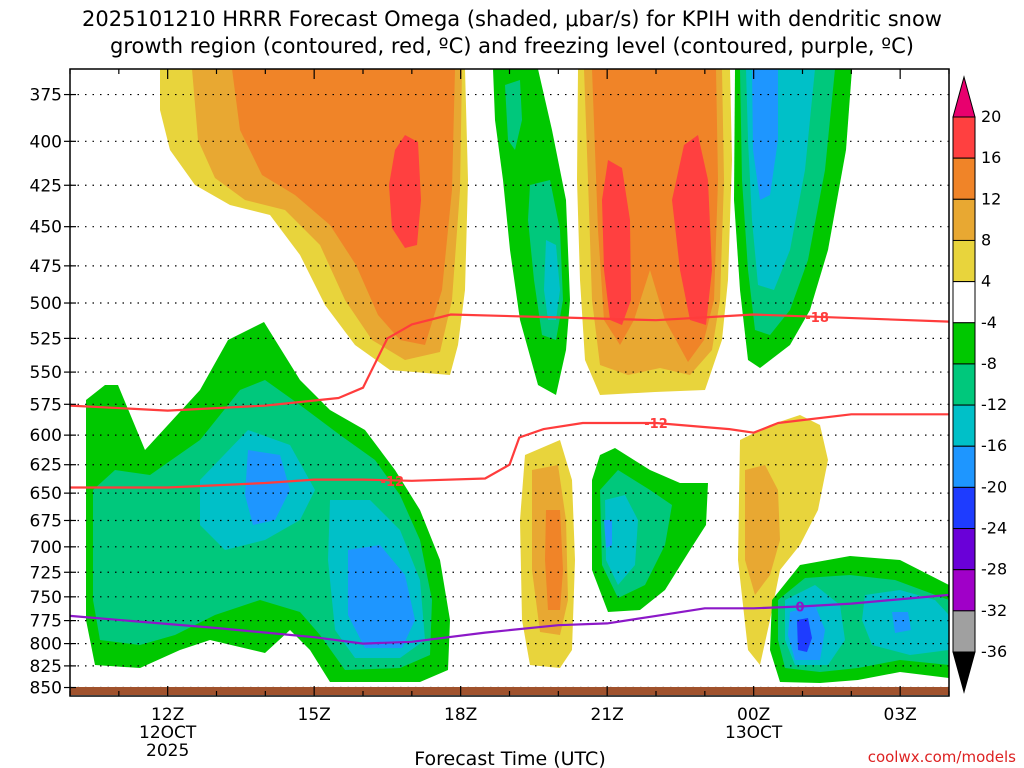  Describe the element at coordinates (513, 115) in the screenshot. I see `omega-region-upper-center-neg8b` at that location.